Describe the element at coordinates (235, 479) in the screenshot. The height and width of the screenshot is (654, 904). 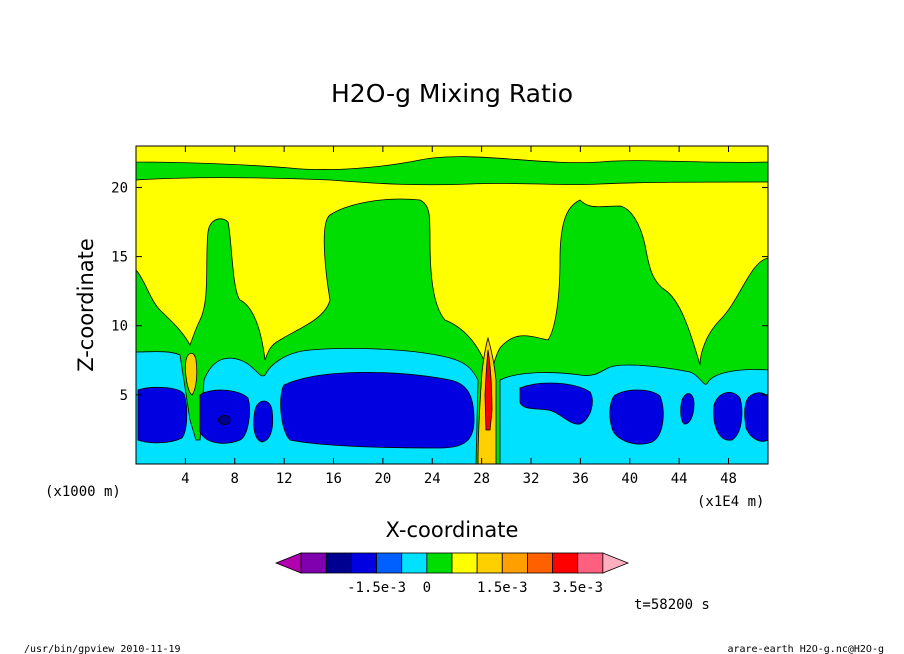
I see `x-tick-label: 8` at that location.